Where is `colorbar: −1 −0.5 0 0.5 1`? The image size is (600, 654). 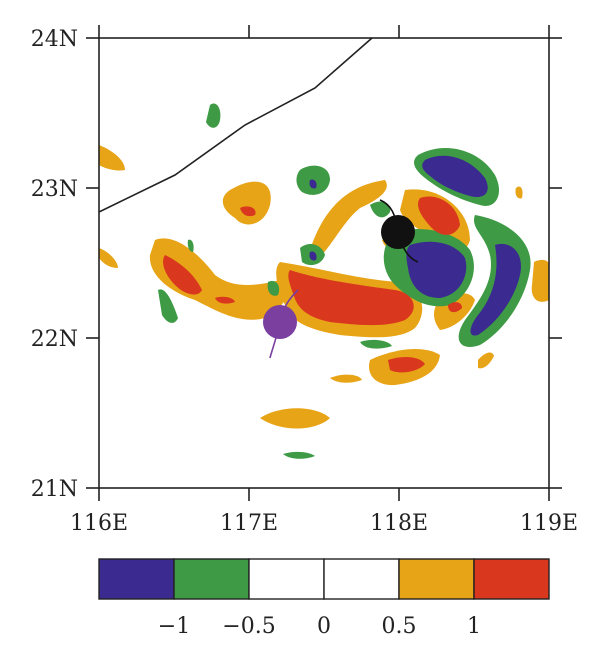
colorbar: −1 −0.5 0 0.5 1 is located at coordinates (324, 598).